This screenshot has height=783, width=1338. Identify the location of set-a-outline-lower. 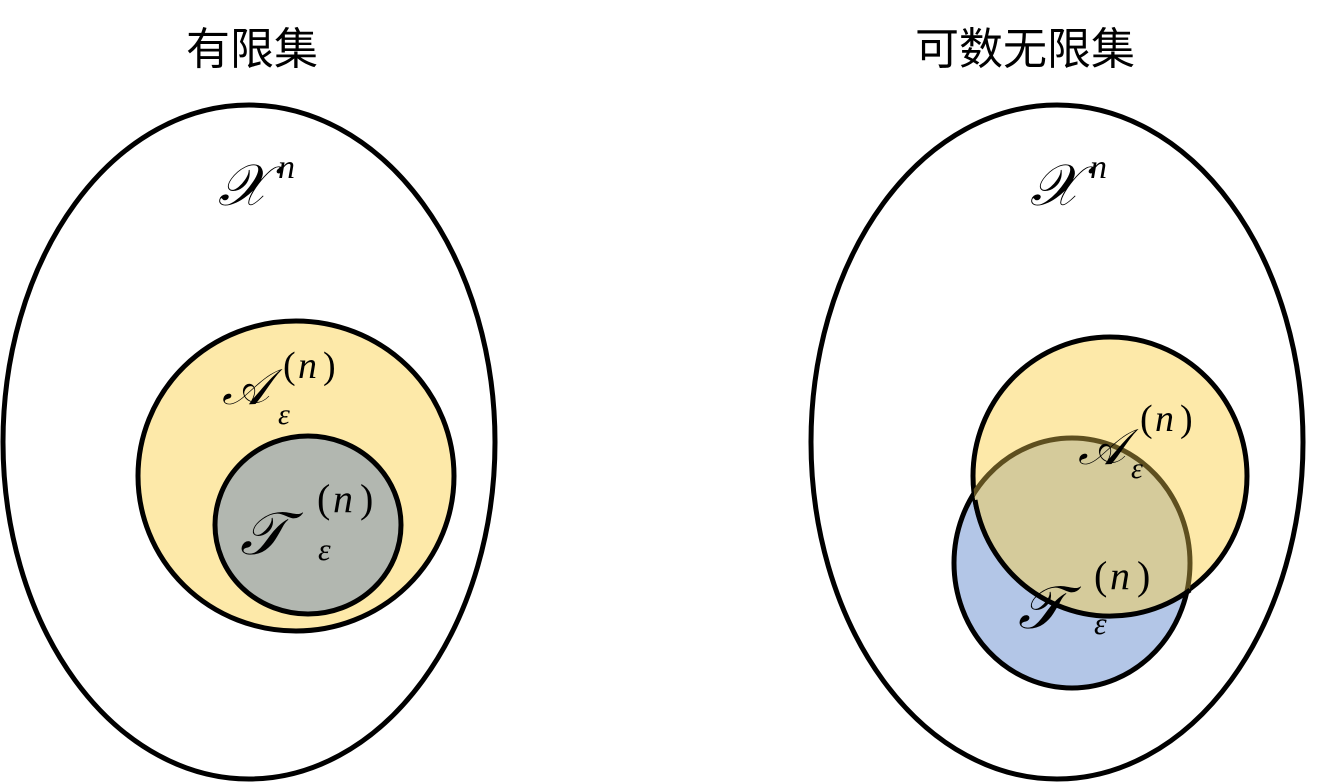
(1082, 559).